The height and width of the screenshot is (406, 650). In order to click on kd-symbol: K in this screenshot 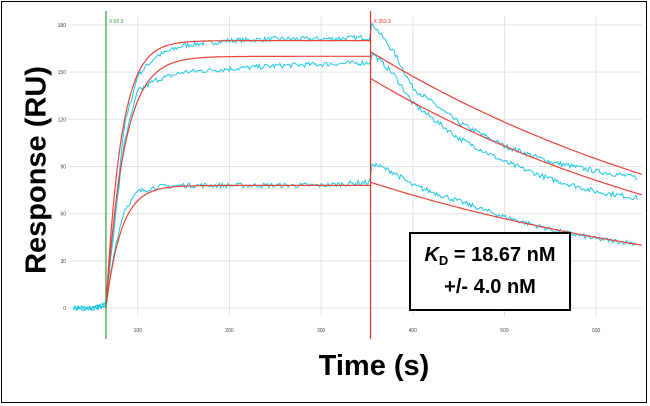, I will do `click(431, 255)`.